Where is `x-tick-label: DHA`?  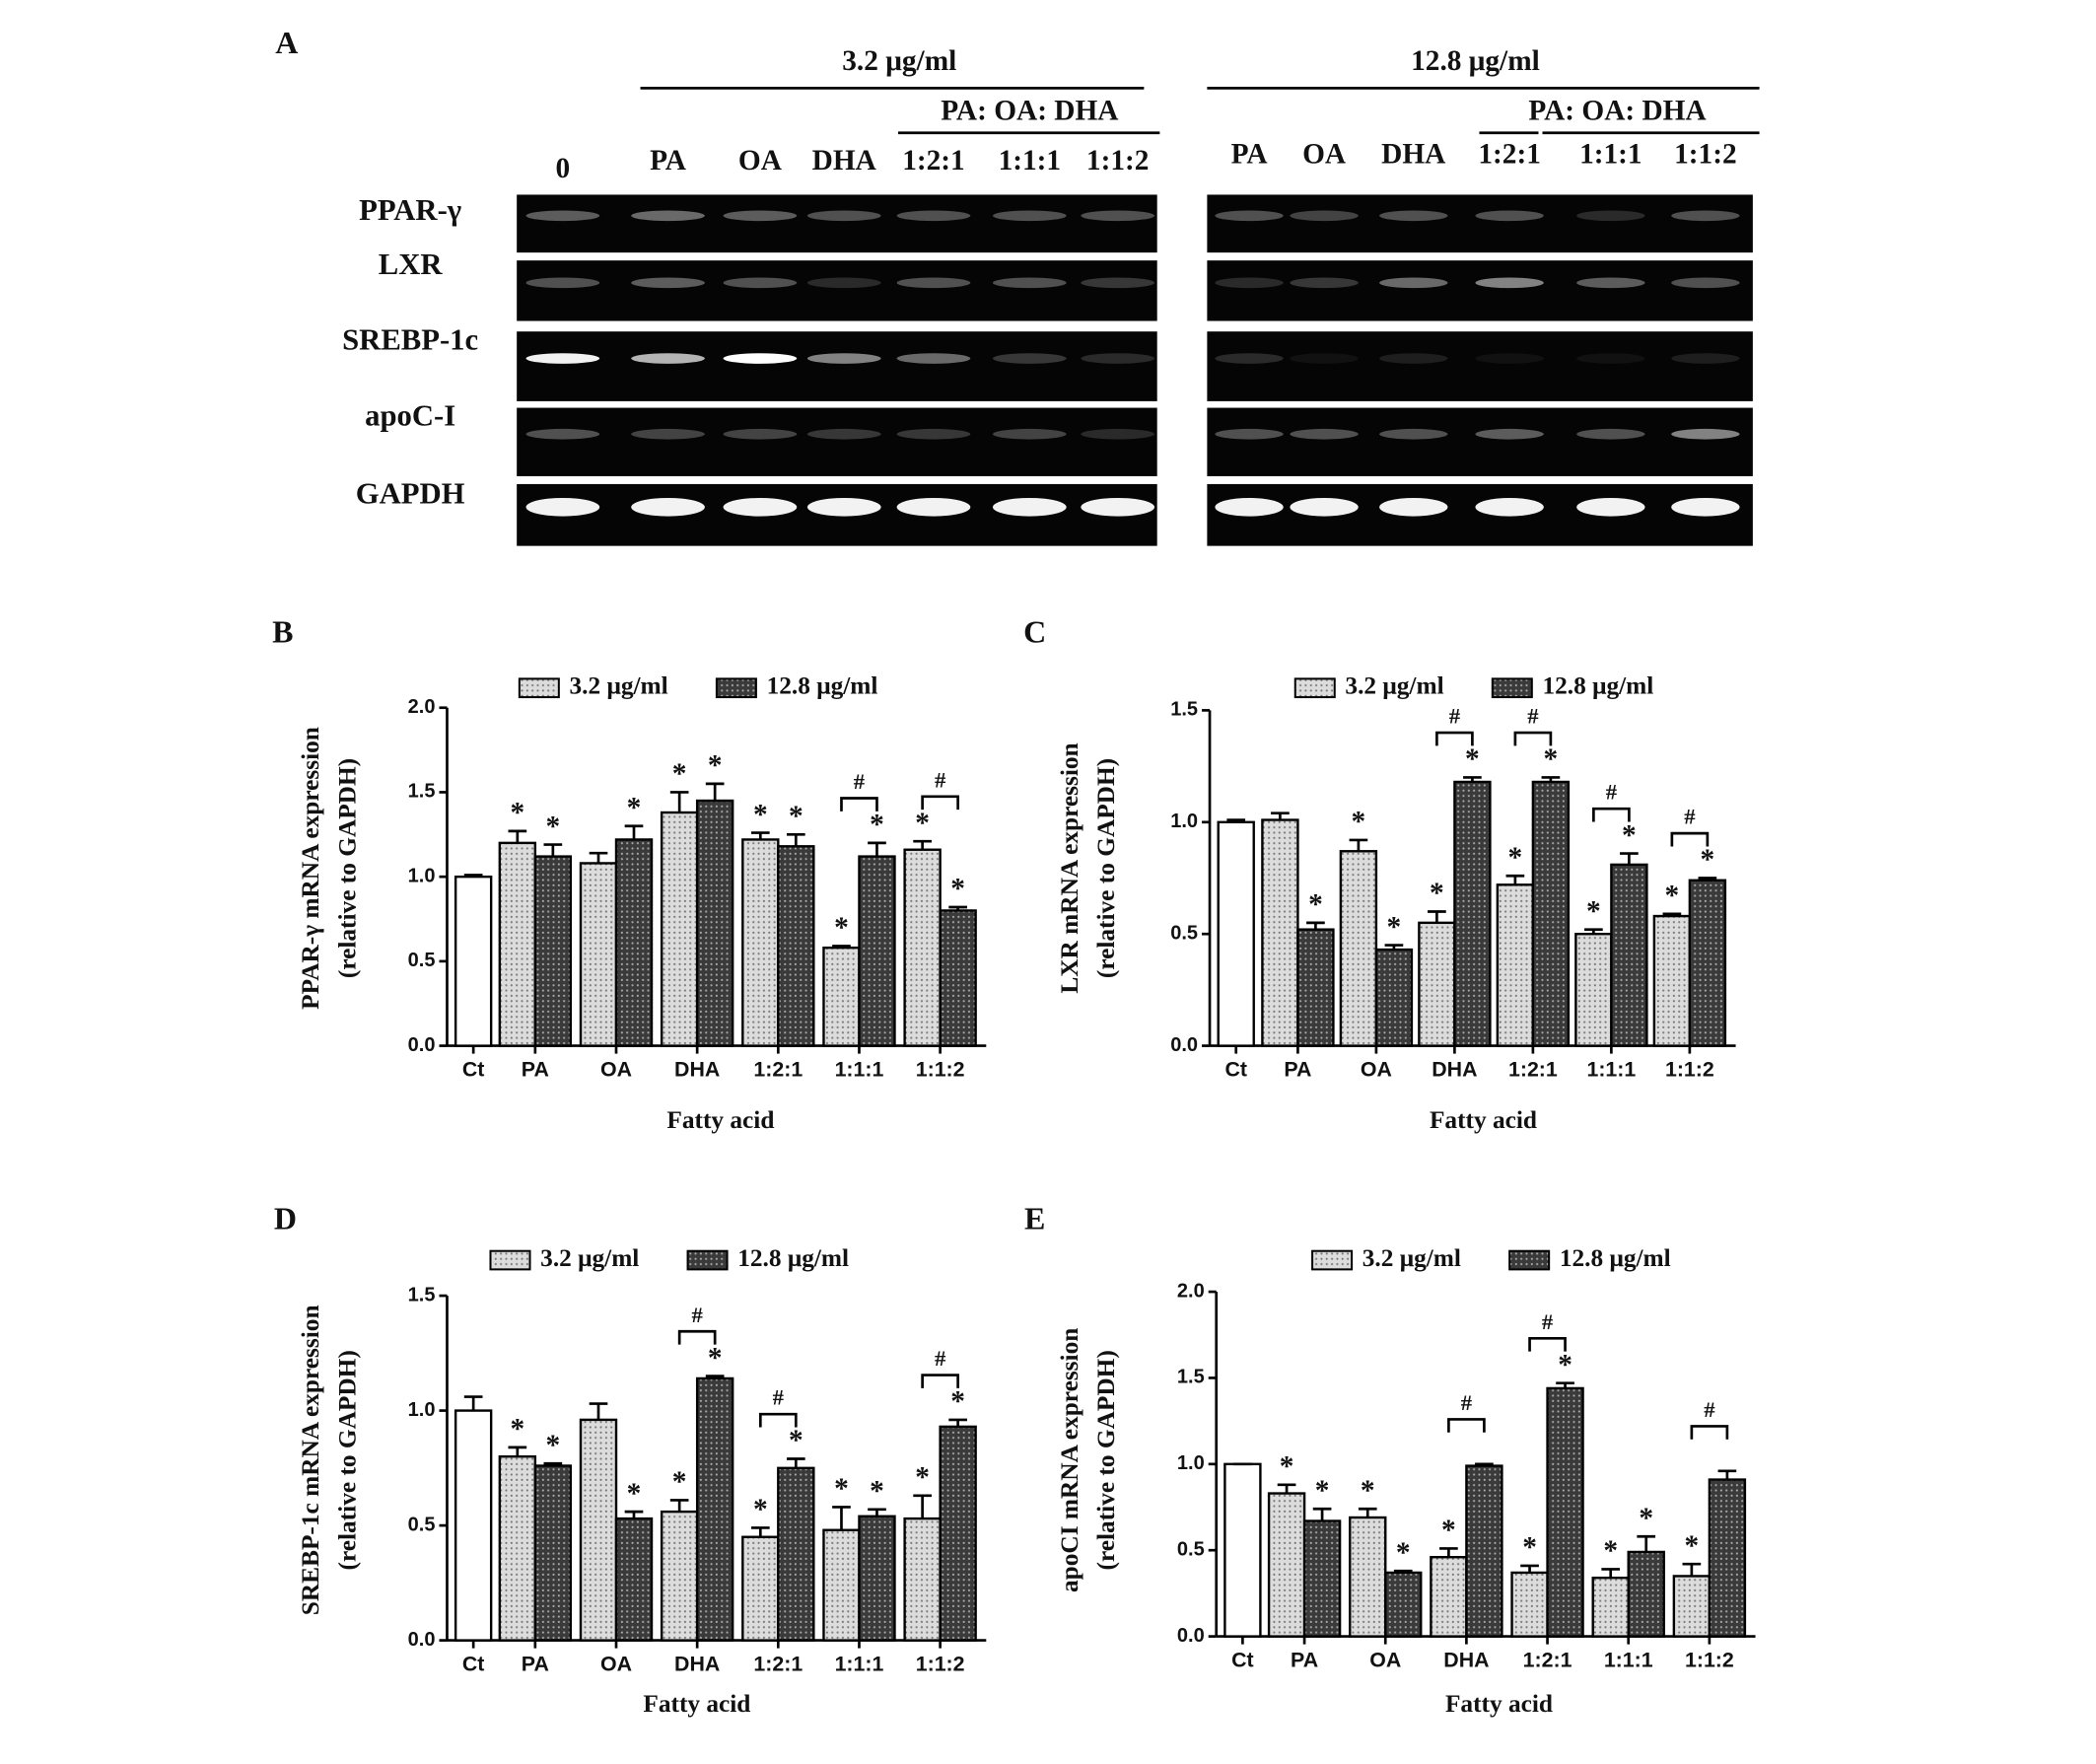 x-tick-label: DHA is located at coordinates (1455, 1070).